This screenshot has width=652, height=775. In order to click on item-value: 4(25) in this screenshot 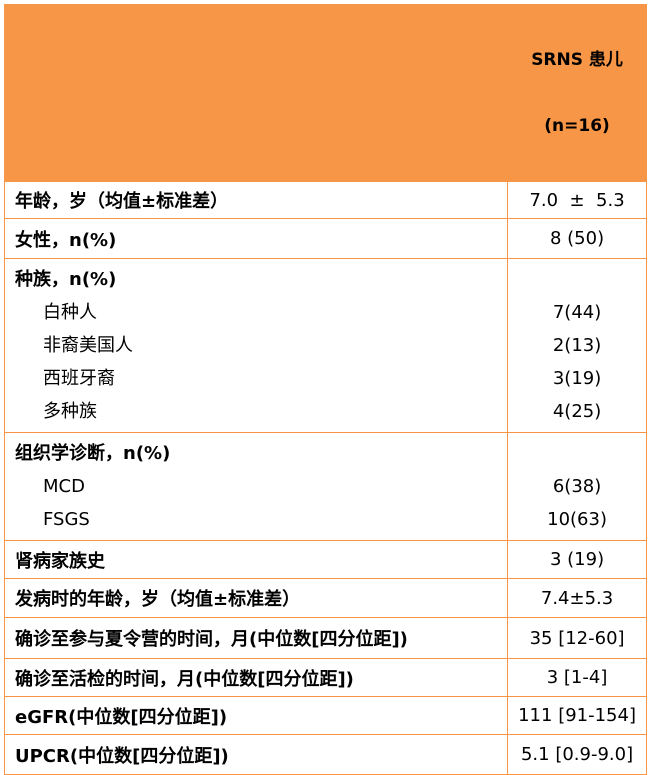, I will do `click(577, 411)`.